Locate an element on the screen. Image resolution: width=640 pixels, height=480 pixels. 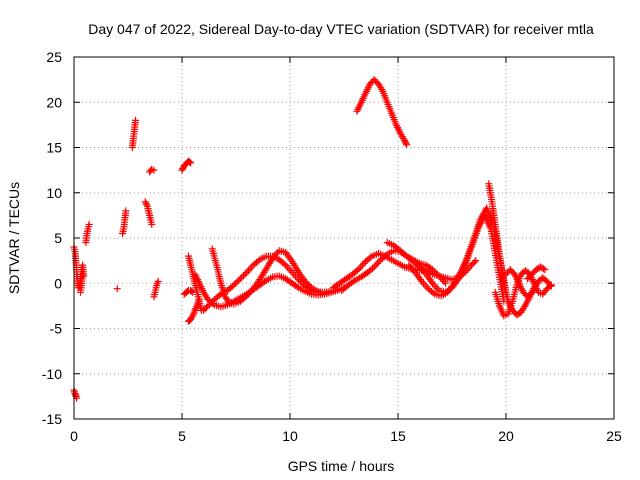
x-tick-label: 25 is located at coordinates (614, 436).